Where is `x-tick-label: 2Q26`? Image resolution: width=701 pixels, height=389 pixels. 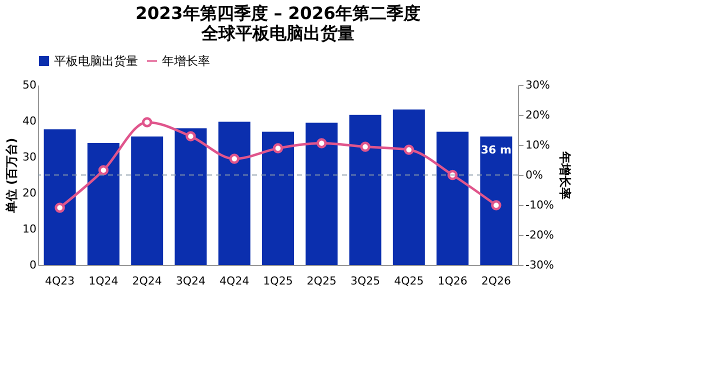
x-tick-label: 2Q26 is located at coordinates (496, 281).